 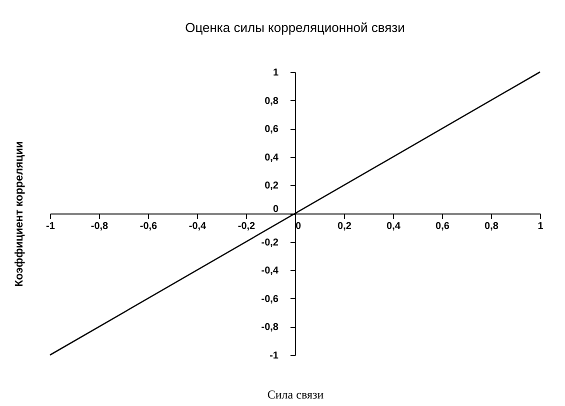 I want to click on x-tick-label: 1, so click(x=541, y=226).